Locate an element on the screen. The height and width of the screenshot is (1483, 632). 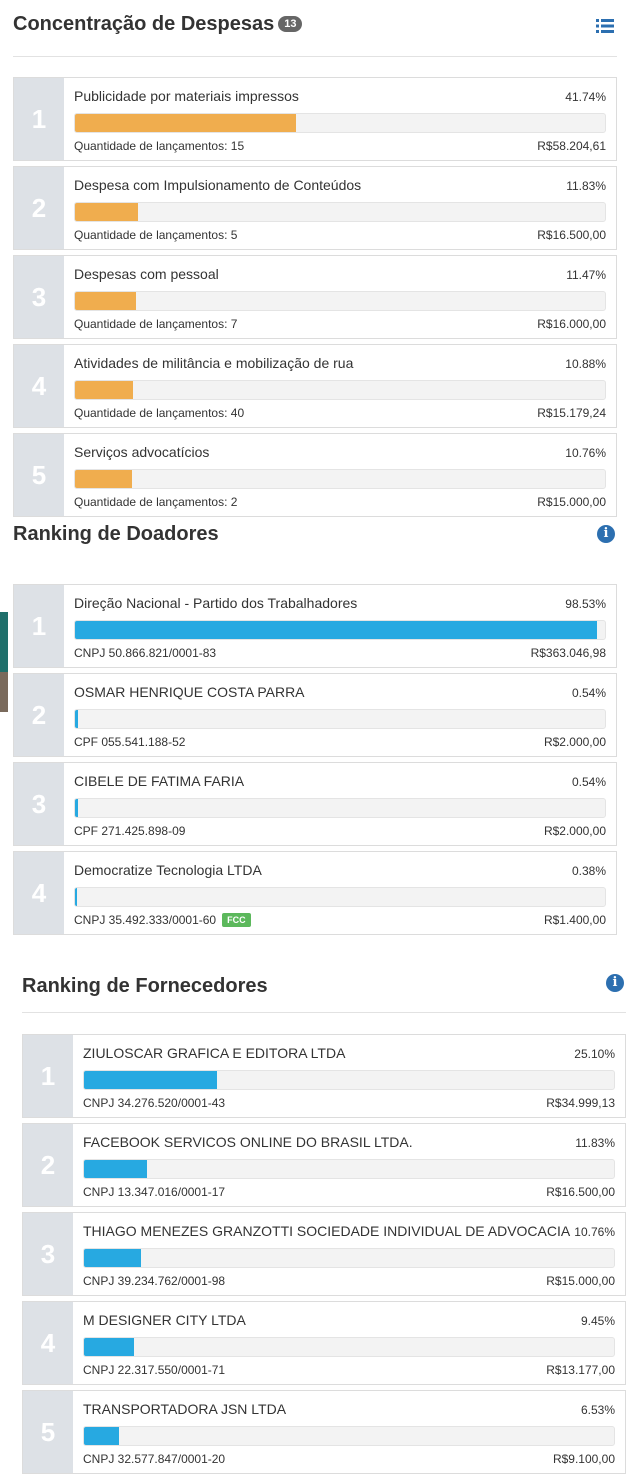
rank-value: R$34.999,13 is located at coordinates (580, 1103).